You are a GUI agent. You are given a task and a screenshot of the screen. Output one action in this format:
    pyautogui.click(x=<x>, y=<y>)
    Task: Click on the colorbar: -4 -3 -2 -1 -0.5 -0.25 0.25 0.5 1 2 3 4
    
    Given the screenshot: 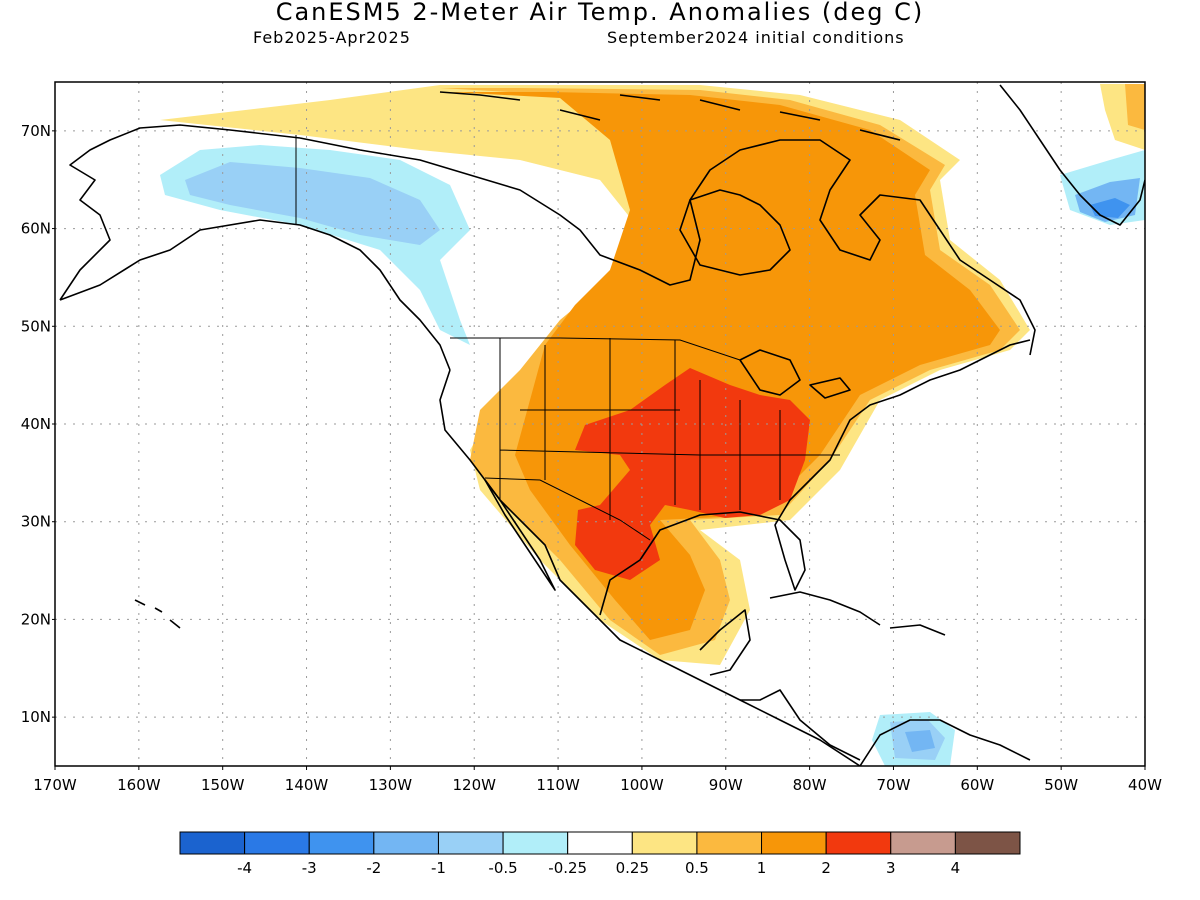 What is the action you would take?
    pyautogui.click(x=600, y=854)
    